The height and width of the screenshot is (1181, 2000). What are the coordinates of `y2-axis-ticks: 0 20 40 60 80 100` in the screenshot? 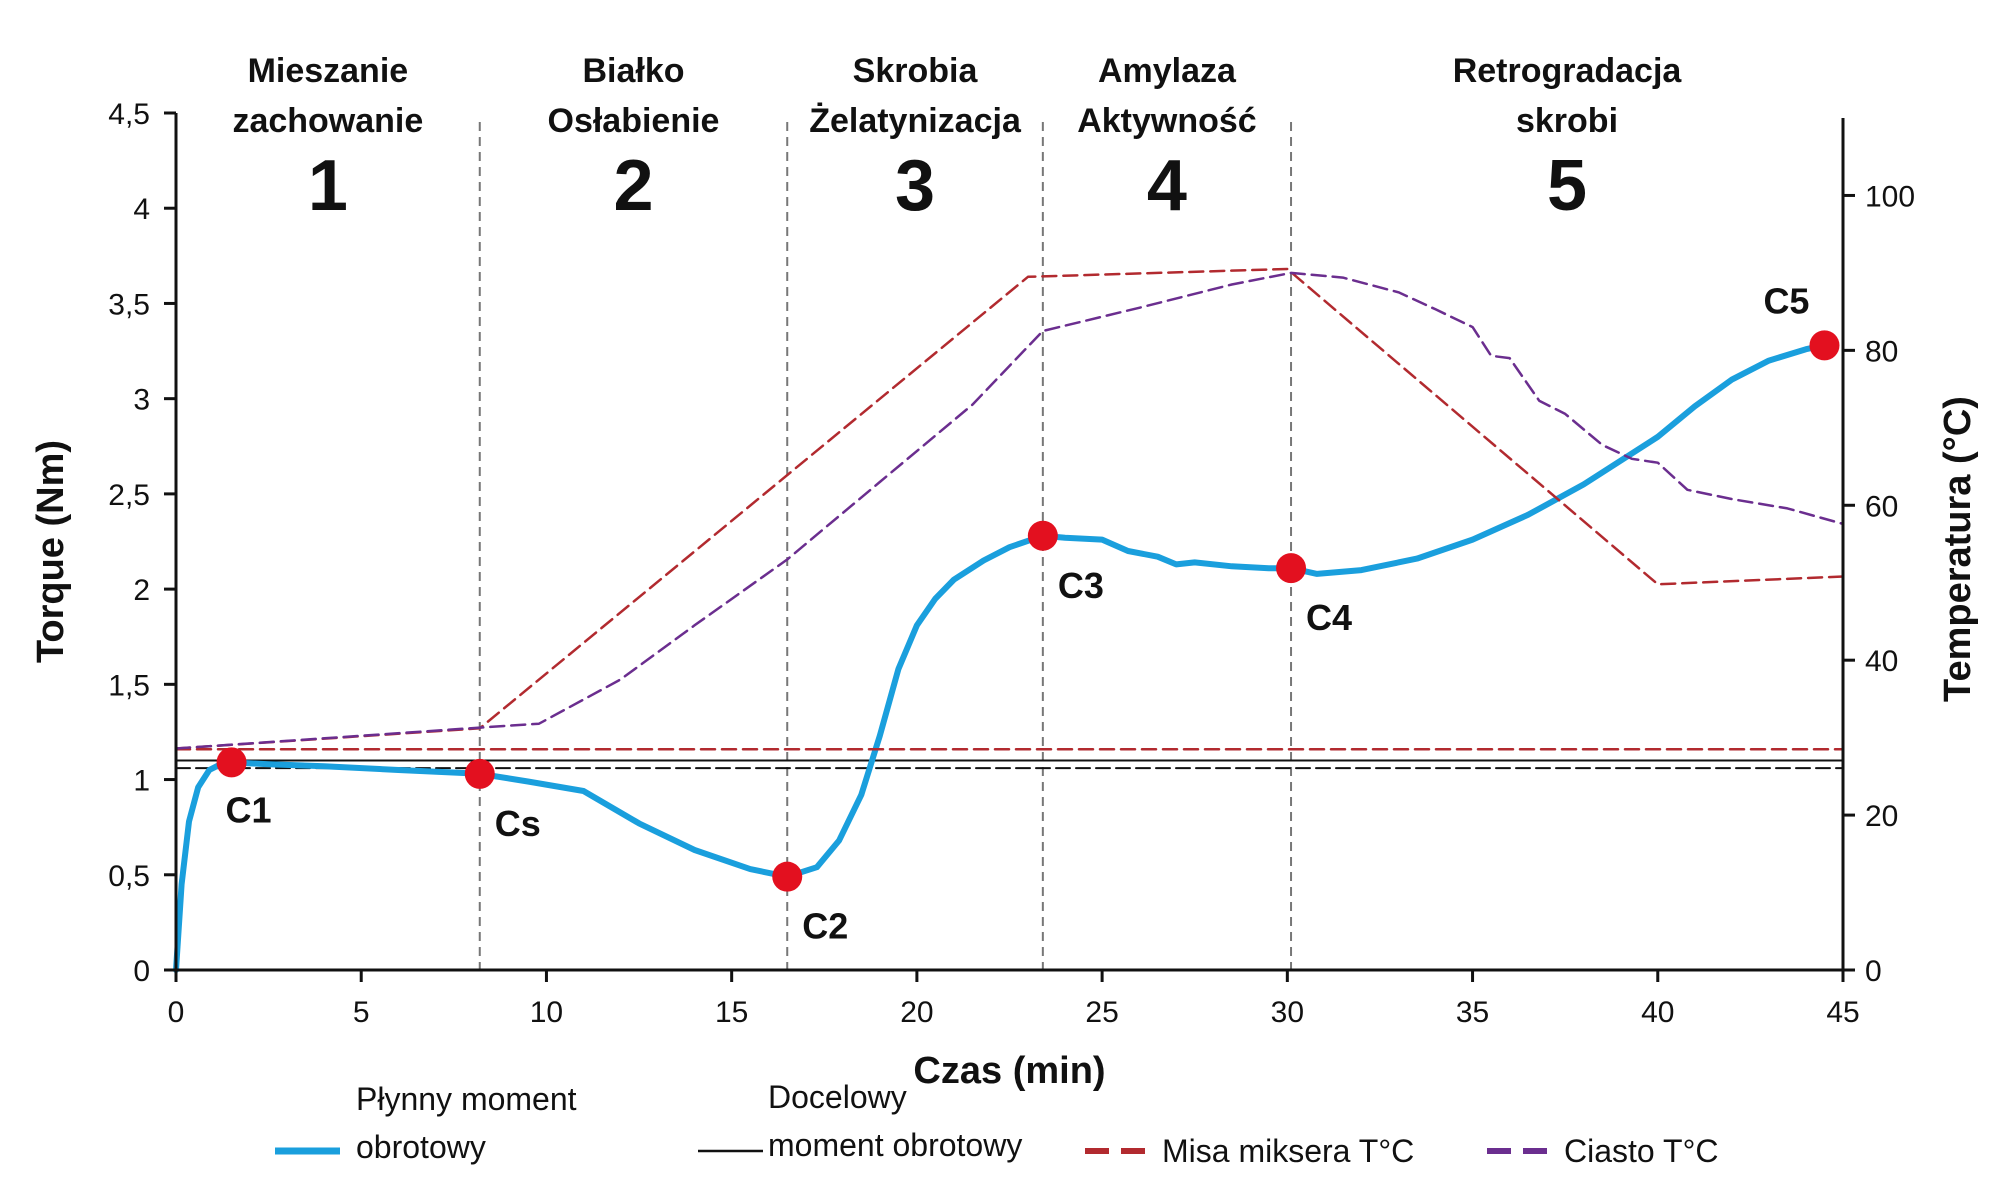 It's located at (1879, 584).